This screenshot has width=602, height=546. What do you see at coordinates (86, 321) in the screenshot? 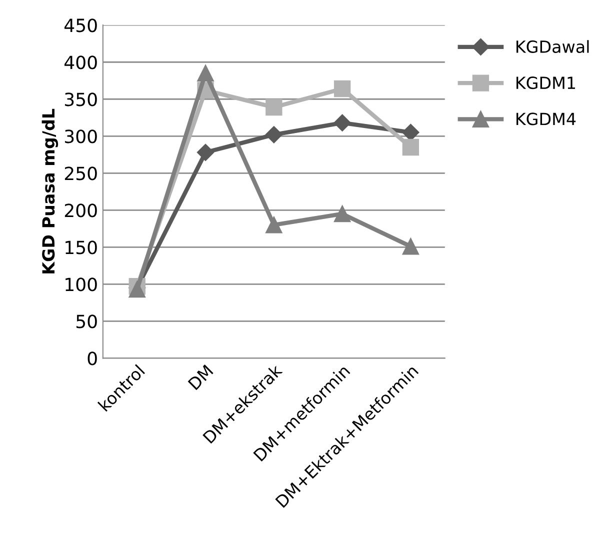
I see `y-tick-label: 50` at bounding box center [86, 321].